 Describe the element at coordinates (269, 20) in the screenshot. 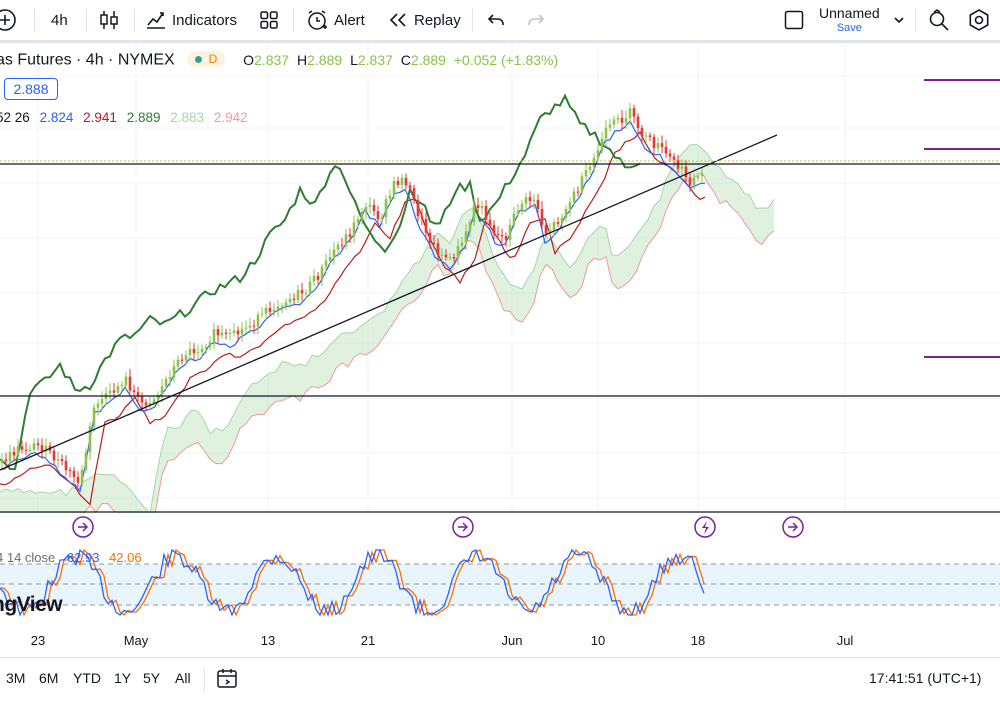

I see `layout-templates-icon` at that location.